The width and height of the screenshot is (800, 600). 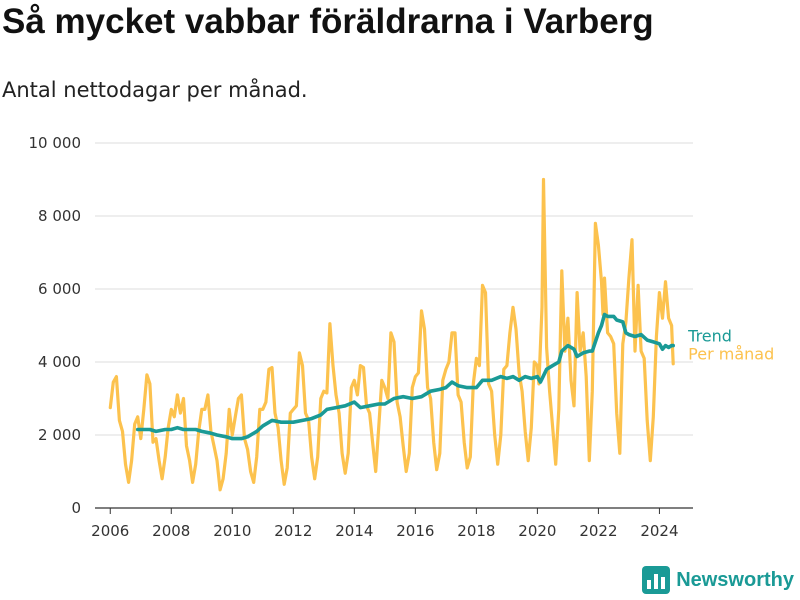 I want to click on y-tick-label: 6 000, so click(x=59, y=289).